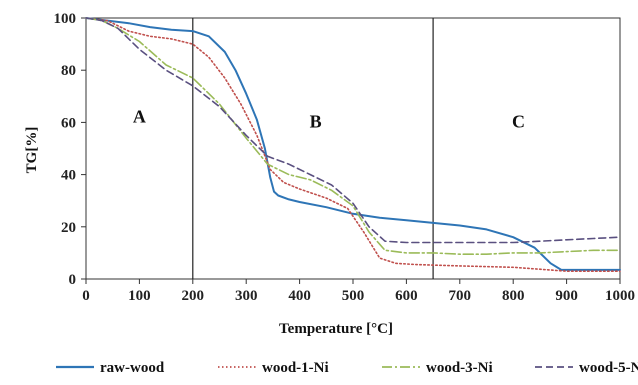  I want to click on legend: raw-wood wood-1-Ni wood-3-Ni wood-5-Ni, so click(347, 368).